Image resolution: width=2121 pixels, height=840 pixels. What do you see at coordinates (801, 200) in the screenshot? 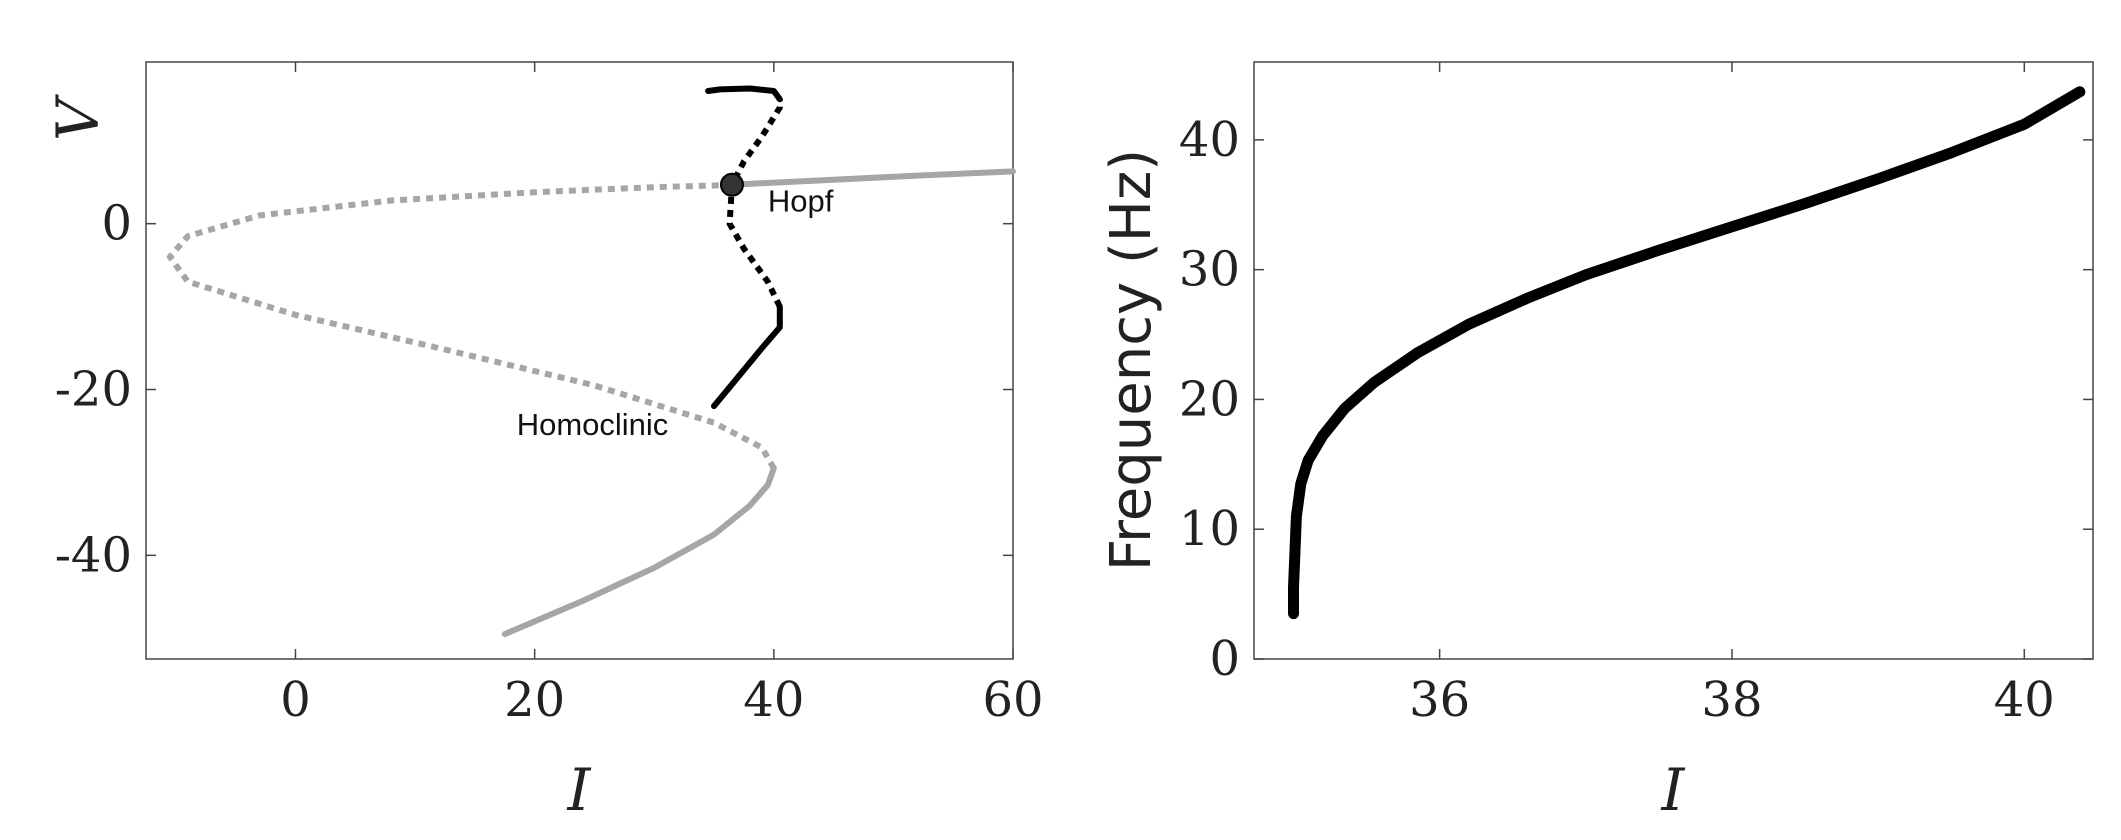
I see `annotation-hopf: Hopf` at bounding box center [801, 200].